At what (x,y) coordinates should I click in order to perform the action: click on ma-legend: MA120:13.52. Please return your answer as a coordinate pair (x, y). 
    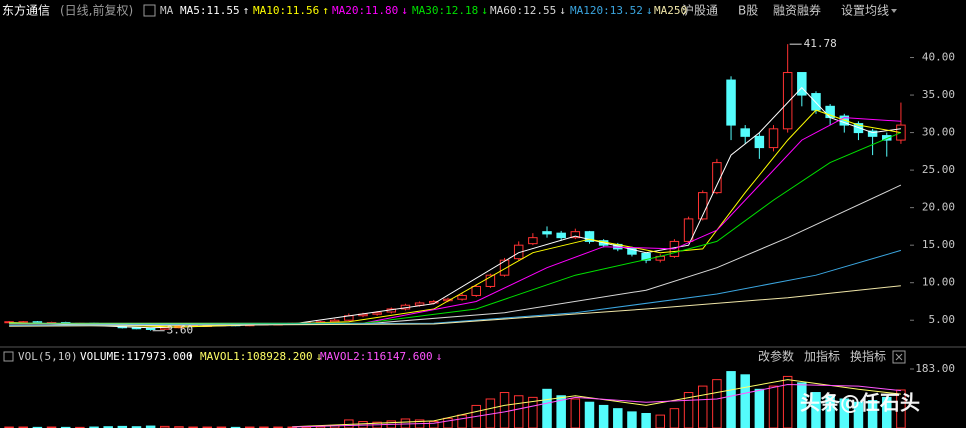
    Looking at the image, I should click on (606, 10).